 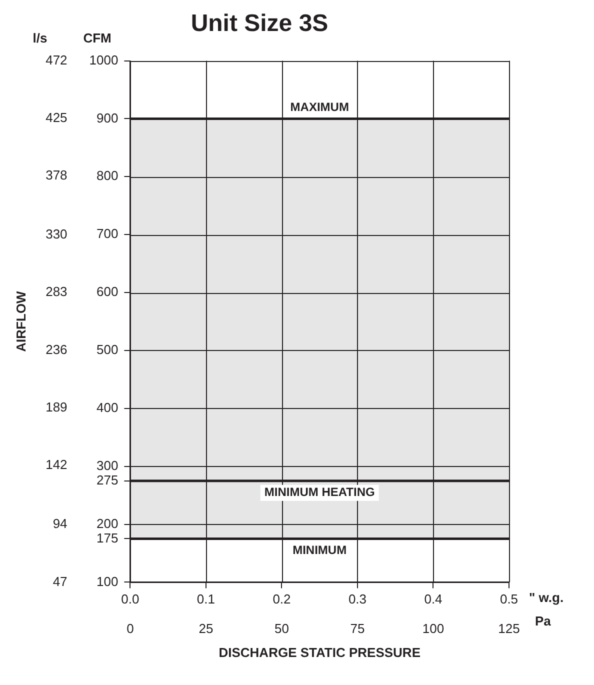 I want to click on y-tick-label: 100, so click(x=107, y=581).